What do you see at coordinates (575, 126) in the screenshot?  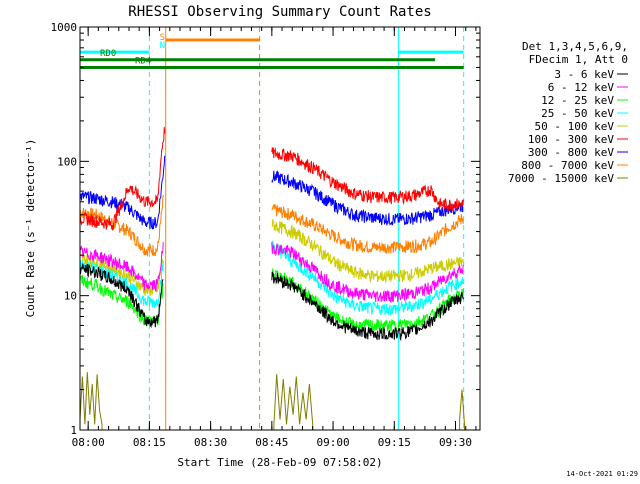 I see `legend-label: 50 - 100 keV` at bounding box center [575, 126].